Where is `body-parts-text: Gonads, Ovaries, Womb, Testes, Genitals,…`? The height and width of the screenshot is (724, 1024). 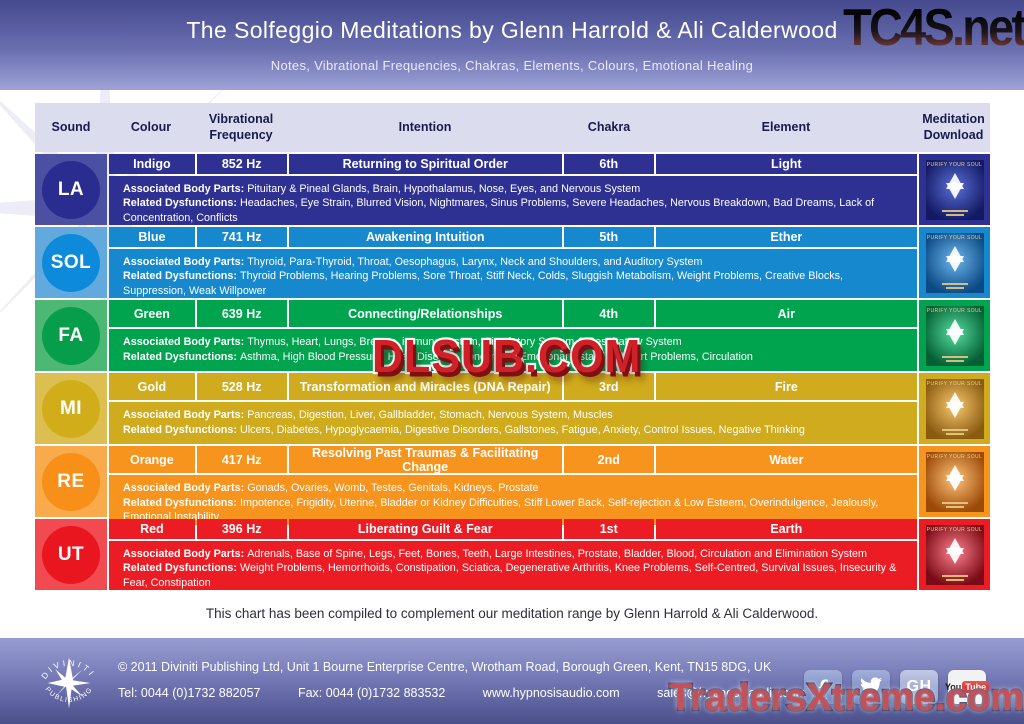
body-parts-text: Gonads, Ovaries, Womb, Testes, Genitals,… is located at coordinates (393, 488).